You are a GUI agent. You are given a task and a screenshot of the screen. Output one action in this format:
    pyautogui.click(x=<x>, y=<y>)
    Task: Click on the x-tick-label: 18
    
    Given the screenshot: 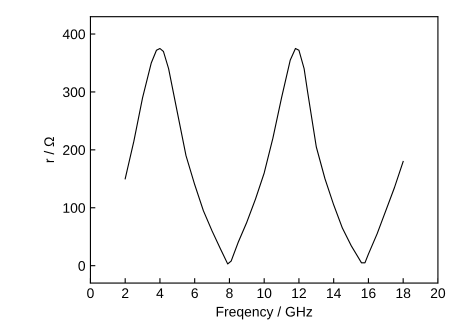 What is the action you would take?
    pyautogui.click(x=403, y=293)
    